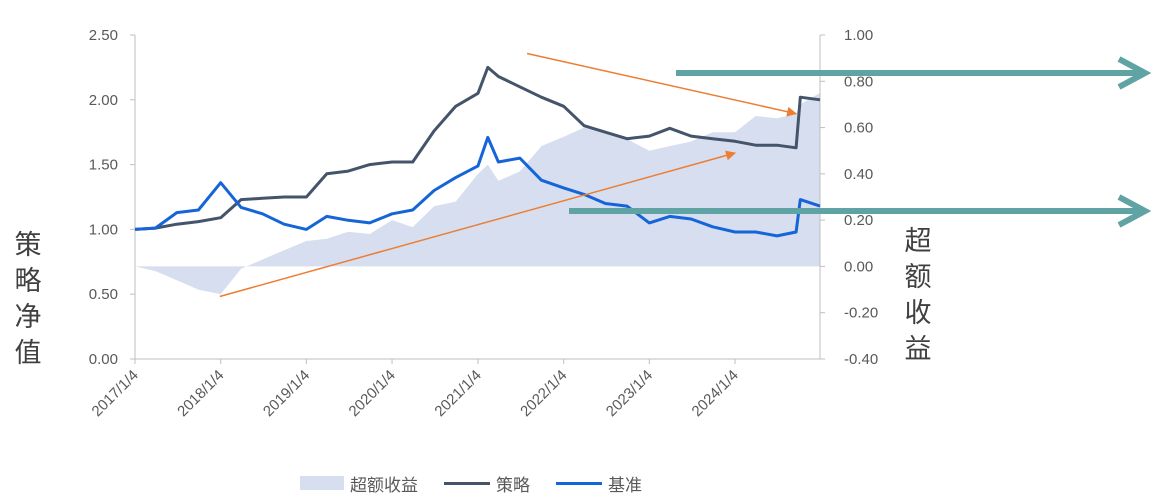 The height and width of the screenshot is (501, 1152). I want to click on left-tick-label: 0.00, so click(103, 359).